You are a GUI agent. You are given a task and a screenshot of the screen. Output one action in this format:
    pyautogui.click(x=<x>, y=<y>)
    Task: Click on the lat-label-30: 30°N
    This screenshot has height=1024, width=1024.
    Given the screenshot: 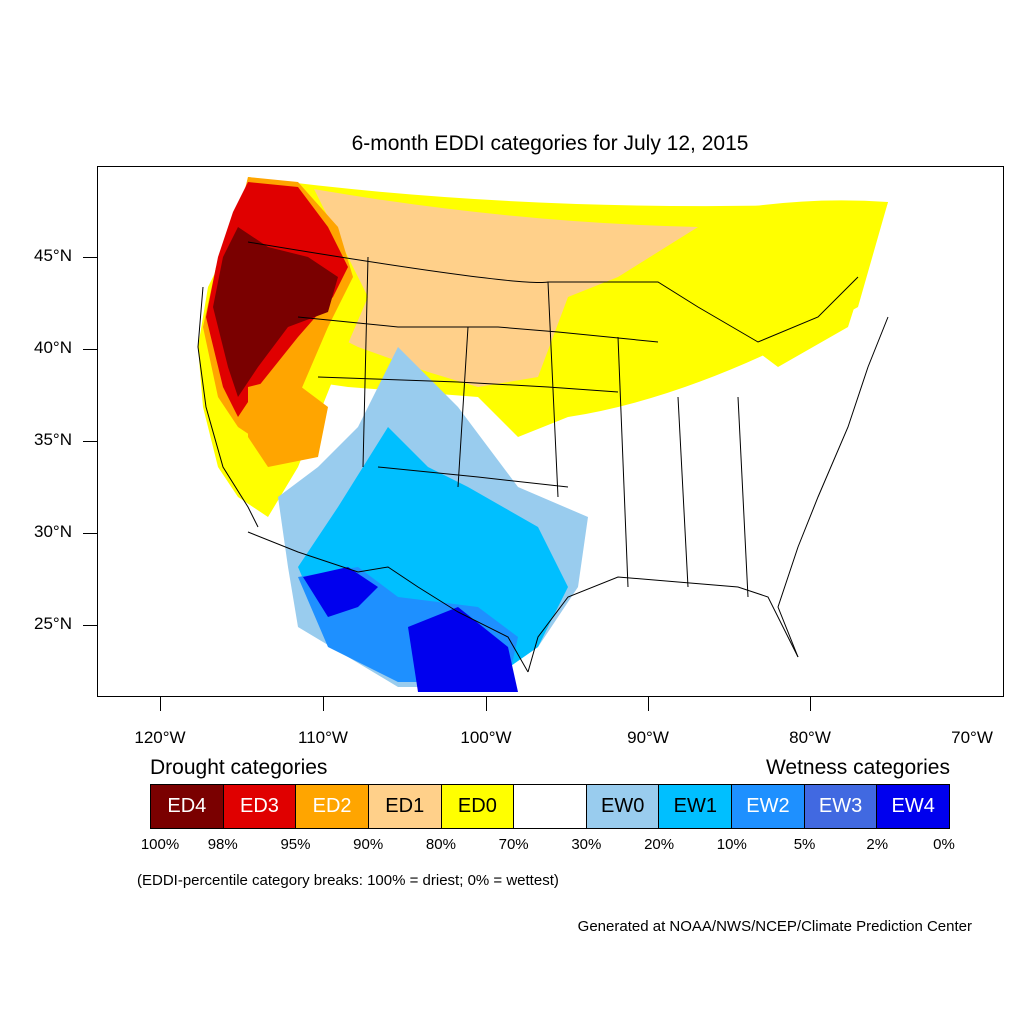 What is the action you would take?
    pyautogui.click(x=53, y=531)
    